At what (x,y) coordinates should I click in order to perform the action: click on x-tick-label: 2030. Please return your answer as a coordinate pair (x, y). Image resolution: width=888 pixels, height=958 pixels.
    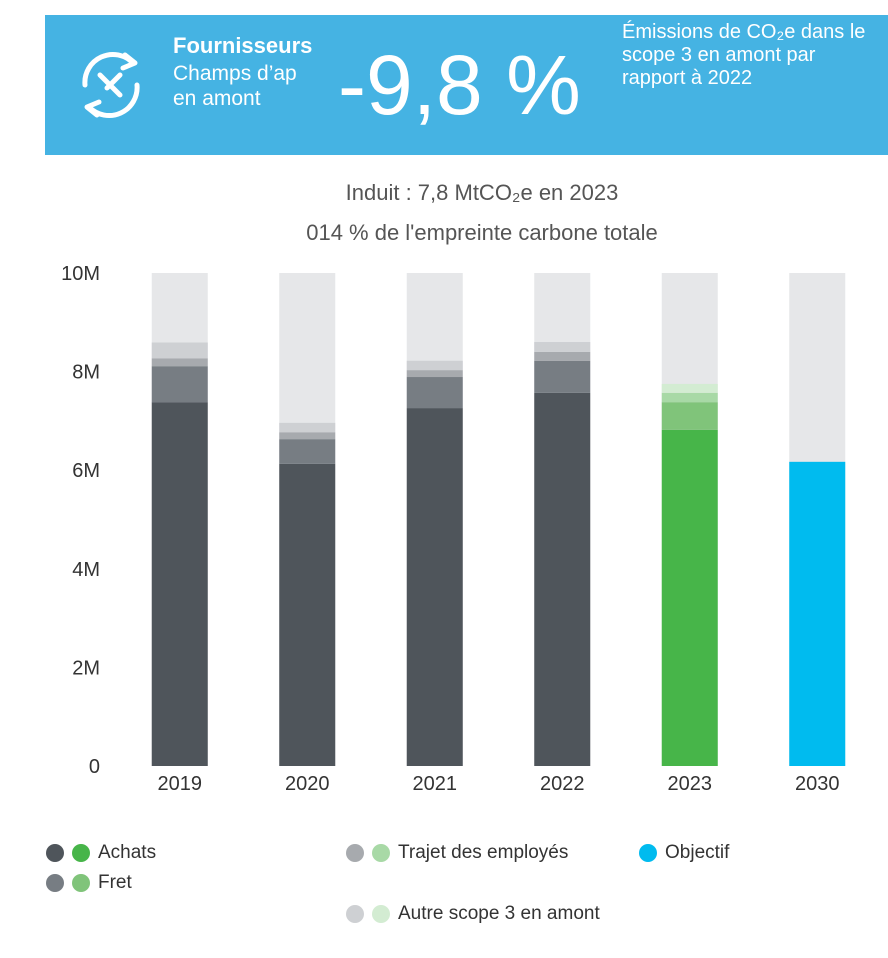
    Looking at the image, I should click on (817, 784).